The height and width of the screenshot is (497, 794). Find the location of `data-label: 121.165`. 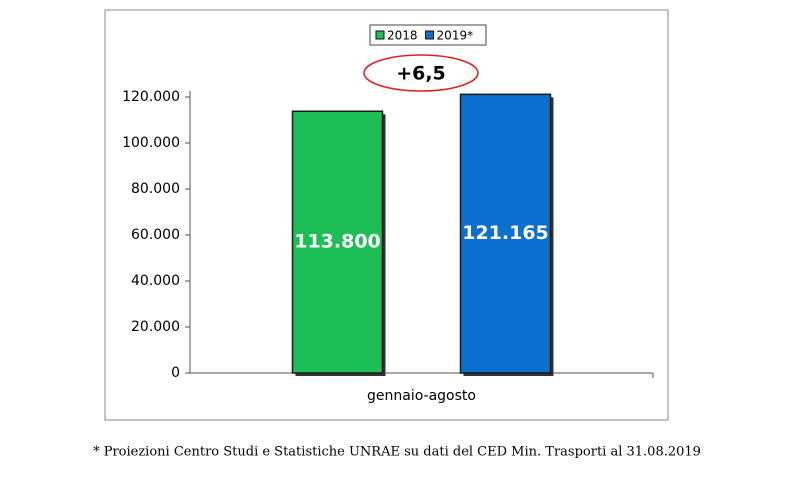

data-label: 121.165 is located at coordinates (505, 233).